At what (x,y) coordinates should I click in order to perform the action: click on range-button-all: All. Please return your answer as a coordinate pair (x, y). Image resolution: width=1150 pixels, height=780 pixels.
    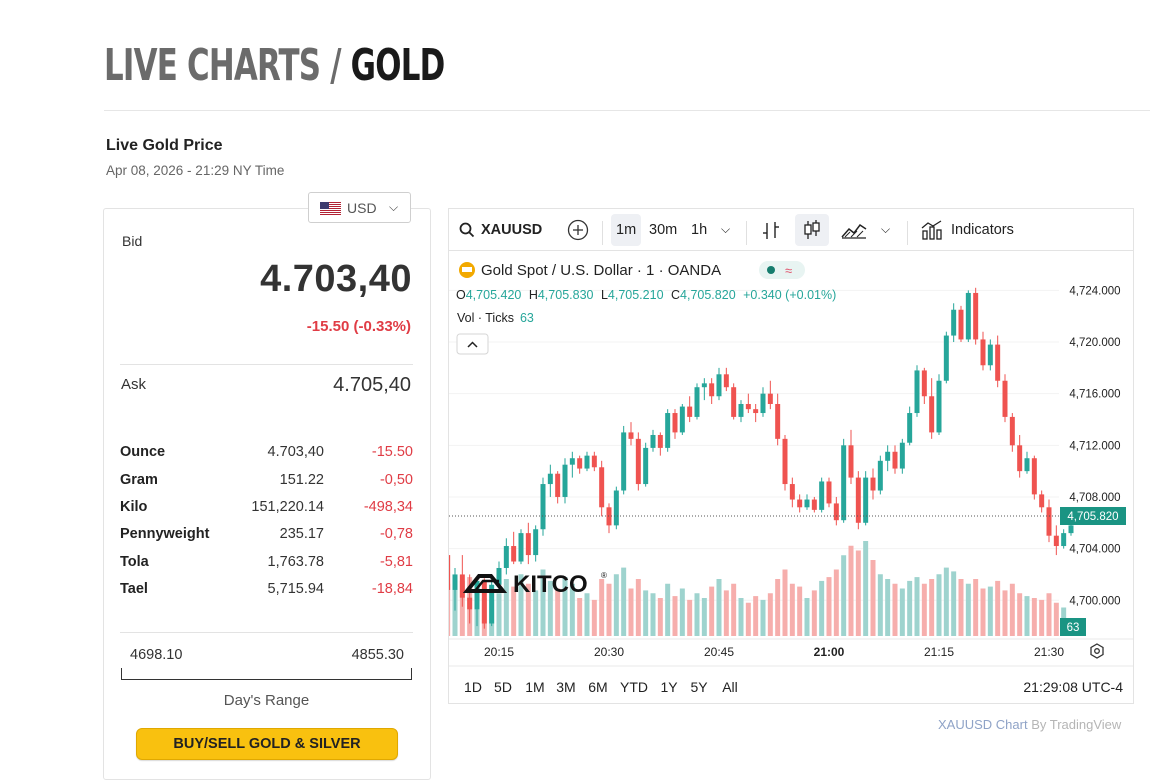
    Looking at the image, I should click on (730, 687).